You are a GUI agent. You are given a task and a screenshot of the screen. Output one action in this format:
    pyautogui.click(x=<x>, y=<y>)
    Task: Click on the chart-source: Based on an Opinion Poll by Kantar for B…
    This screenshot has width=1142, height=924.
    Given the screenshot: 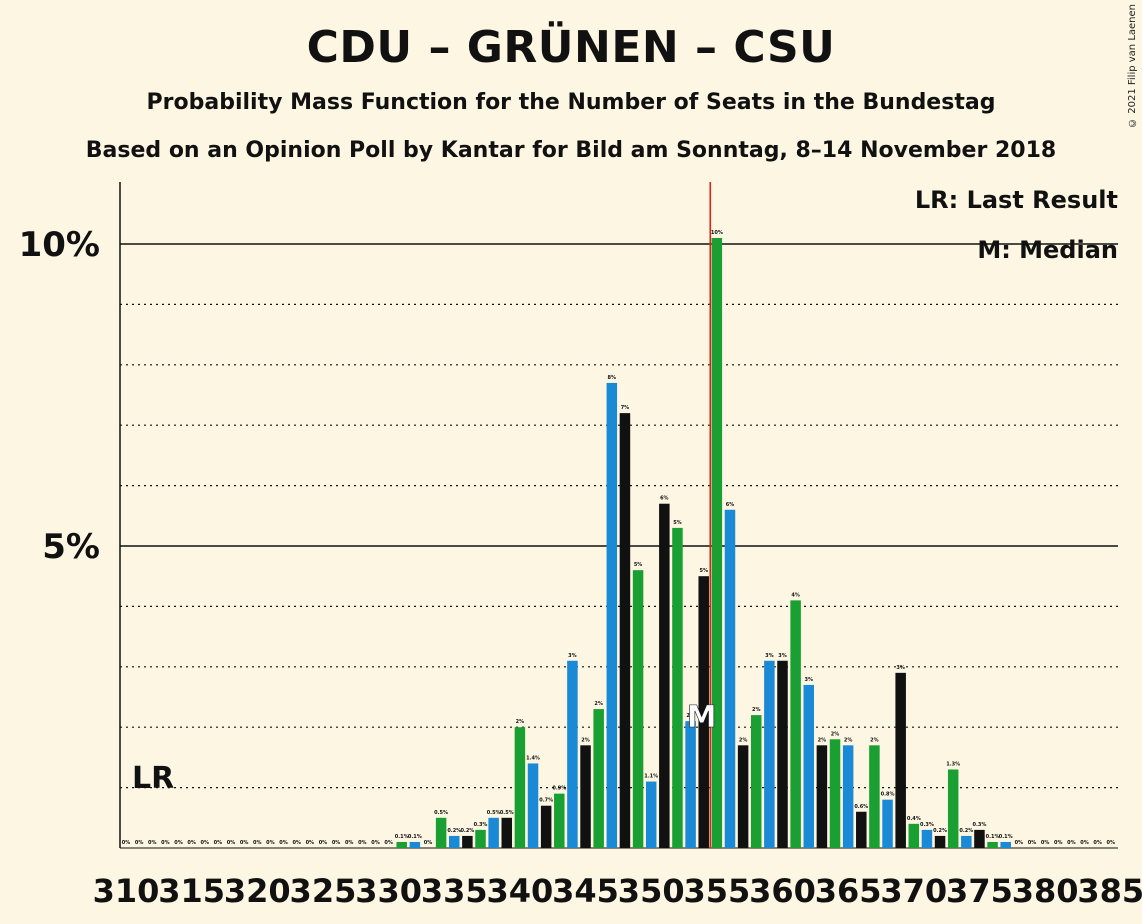 What is the action you would take?
    pyautogui.click(x=571, y=150)
    